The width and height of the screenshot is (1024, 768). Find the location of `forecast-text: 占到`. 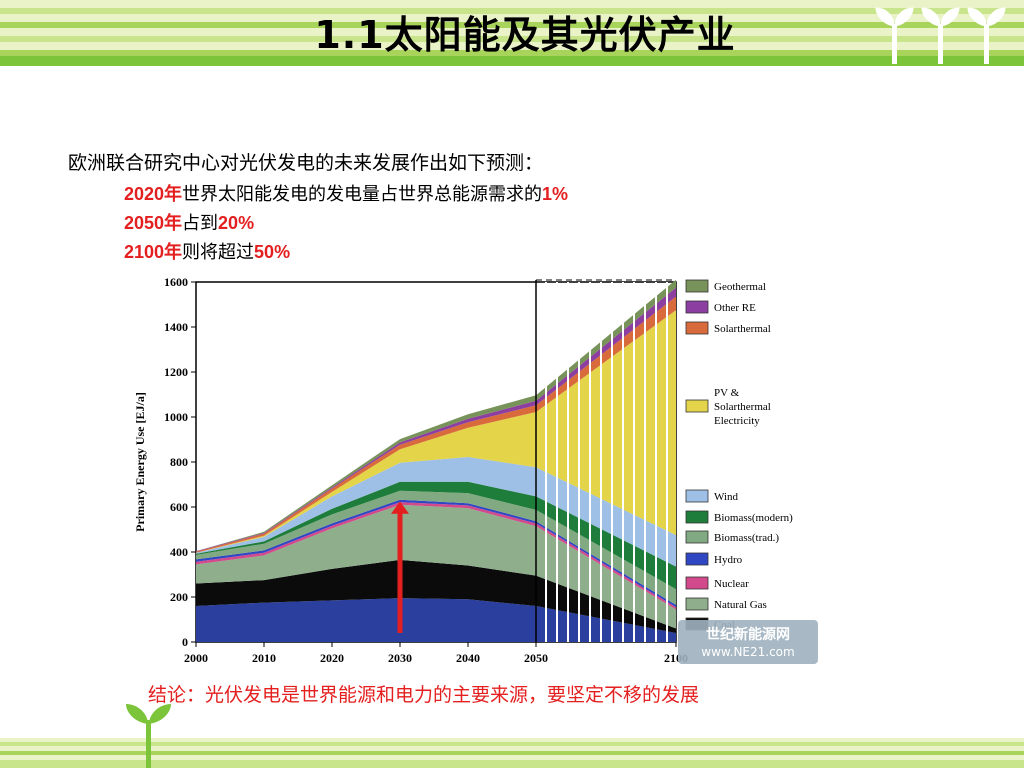

forecast-text: 占到 is located at coordinates (200, 223).